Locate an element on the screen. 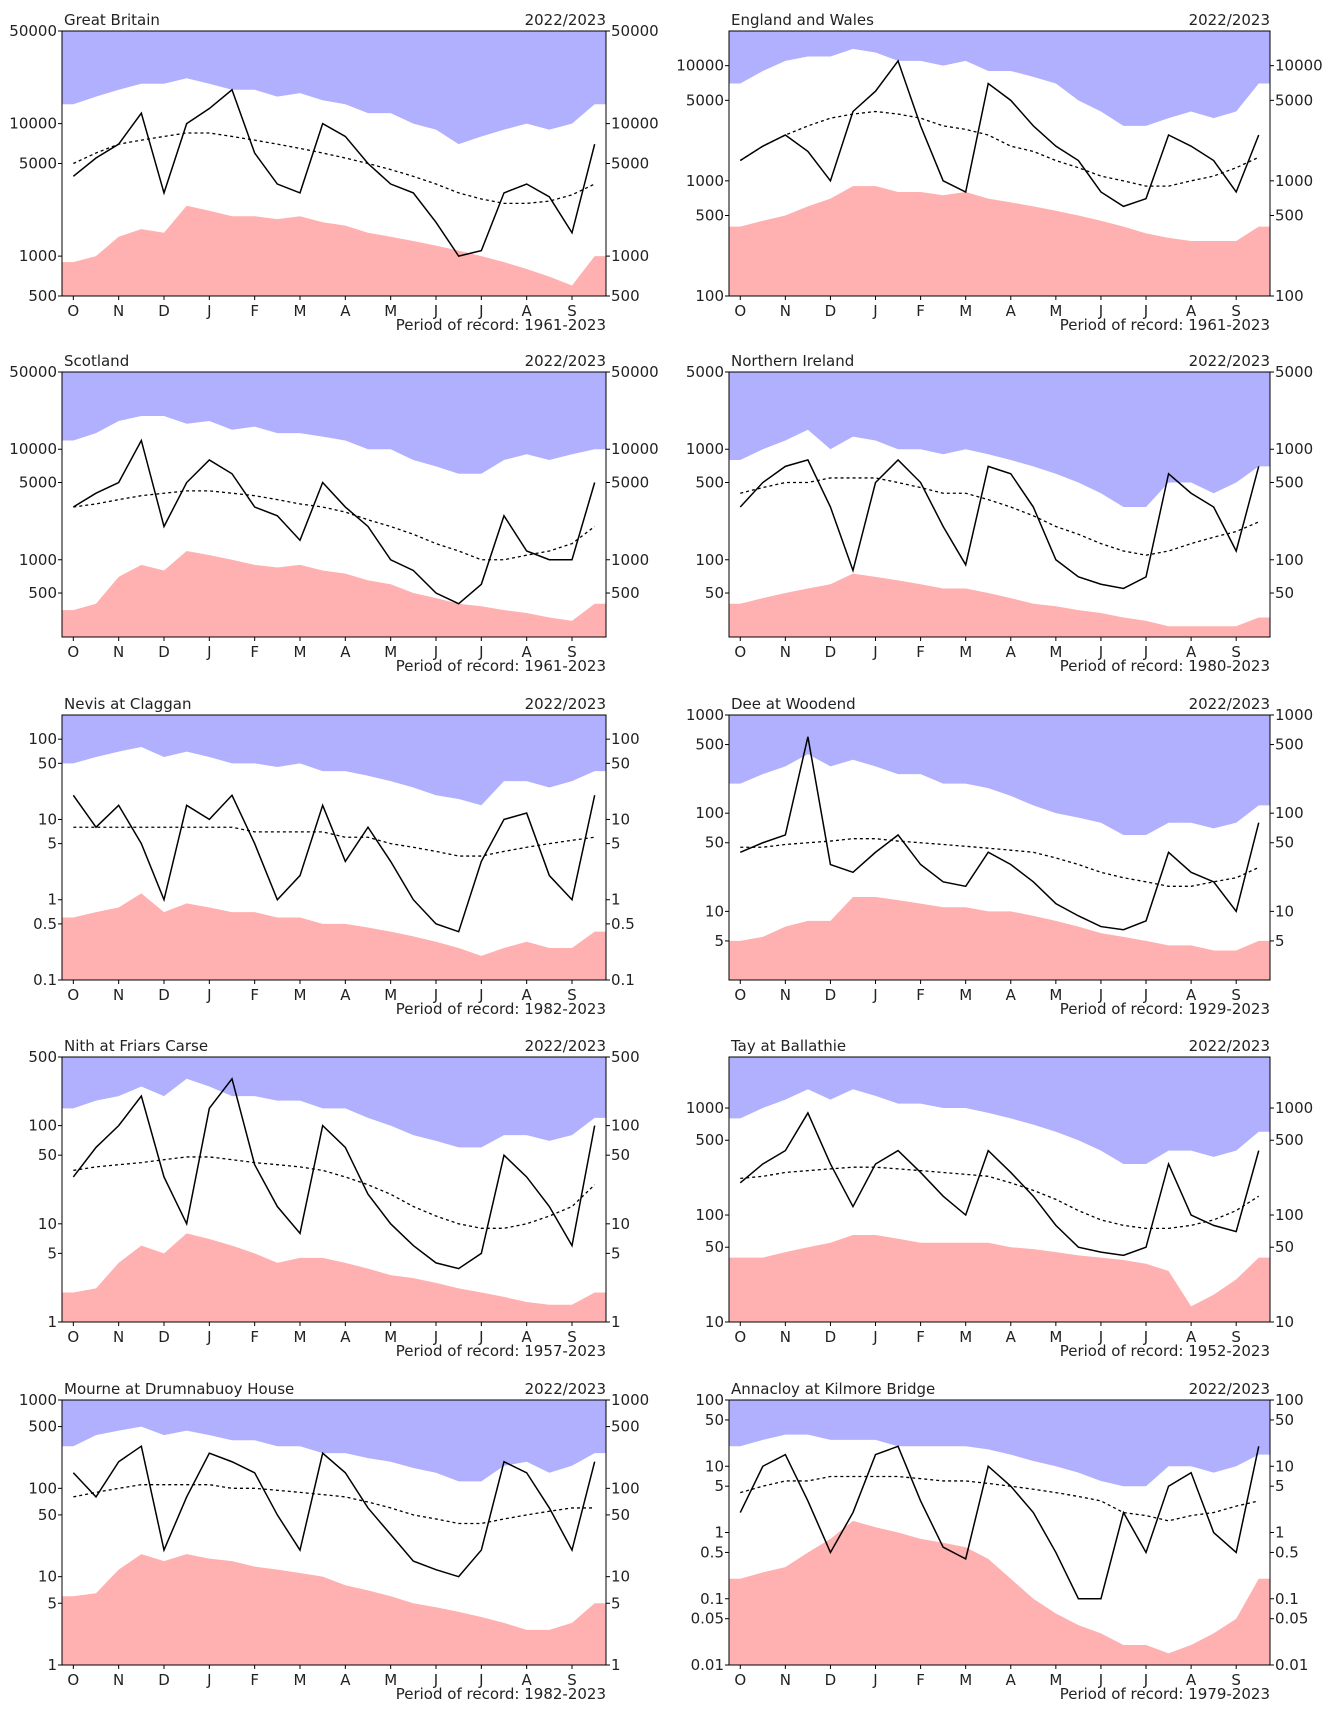 This screenshot has height=1711, width=1335. panel-title: England and Wales is located at coordinates (802, 20).